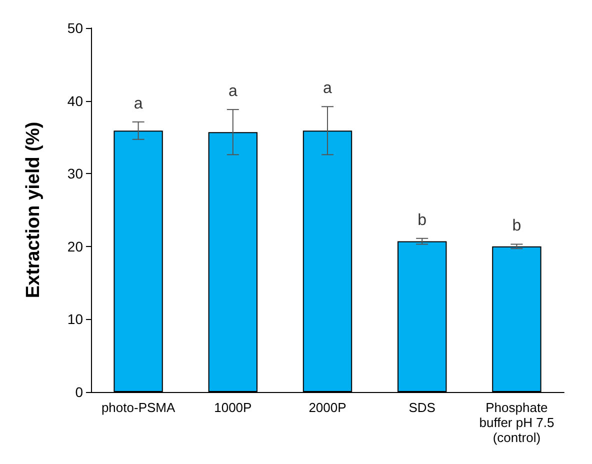 The image size is (592, 464). Describe the element at coordinates (422, 407) in the screenshot. I see `x-tick-label: SDS` at that location.